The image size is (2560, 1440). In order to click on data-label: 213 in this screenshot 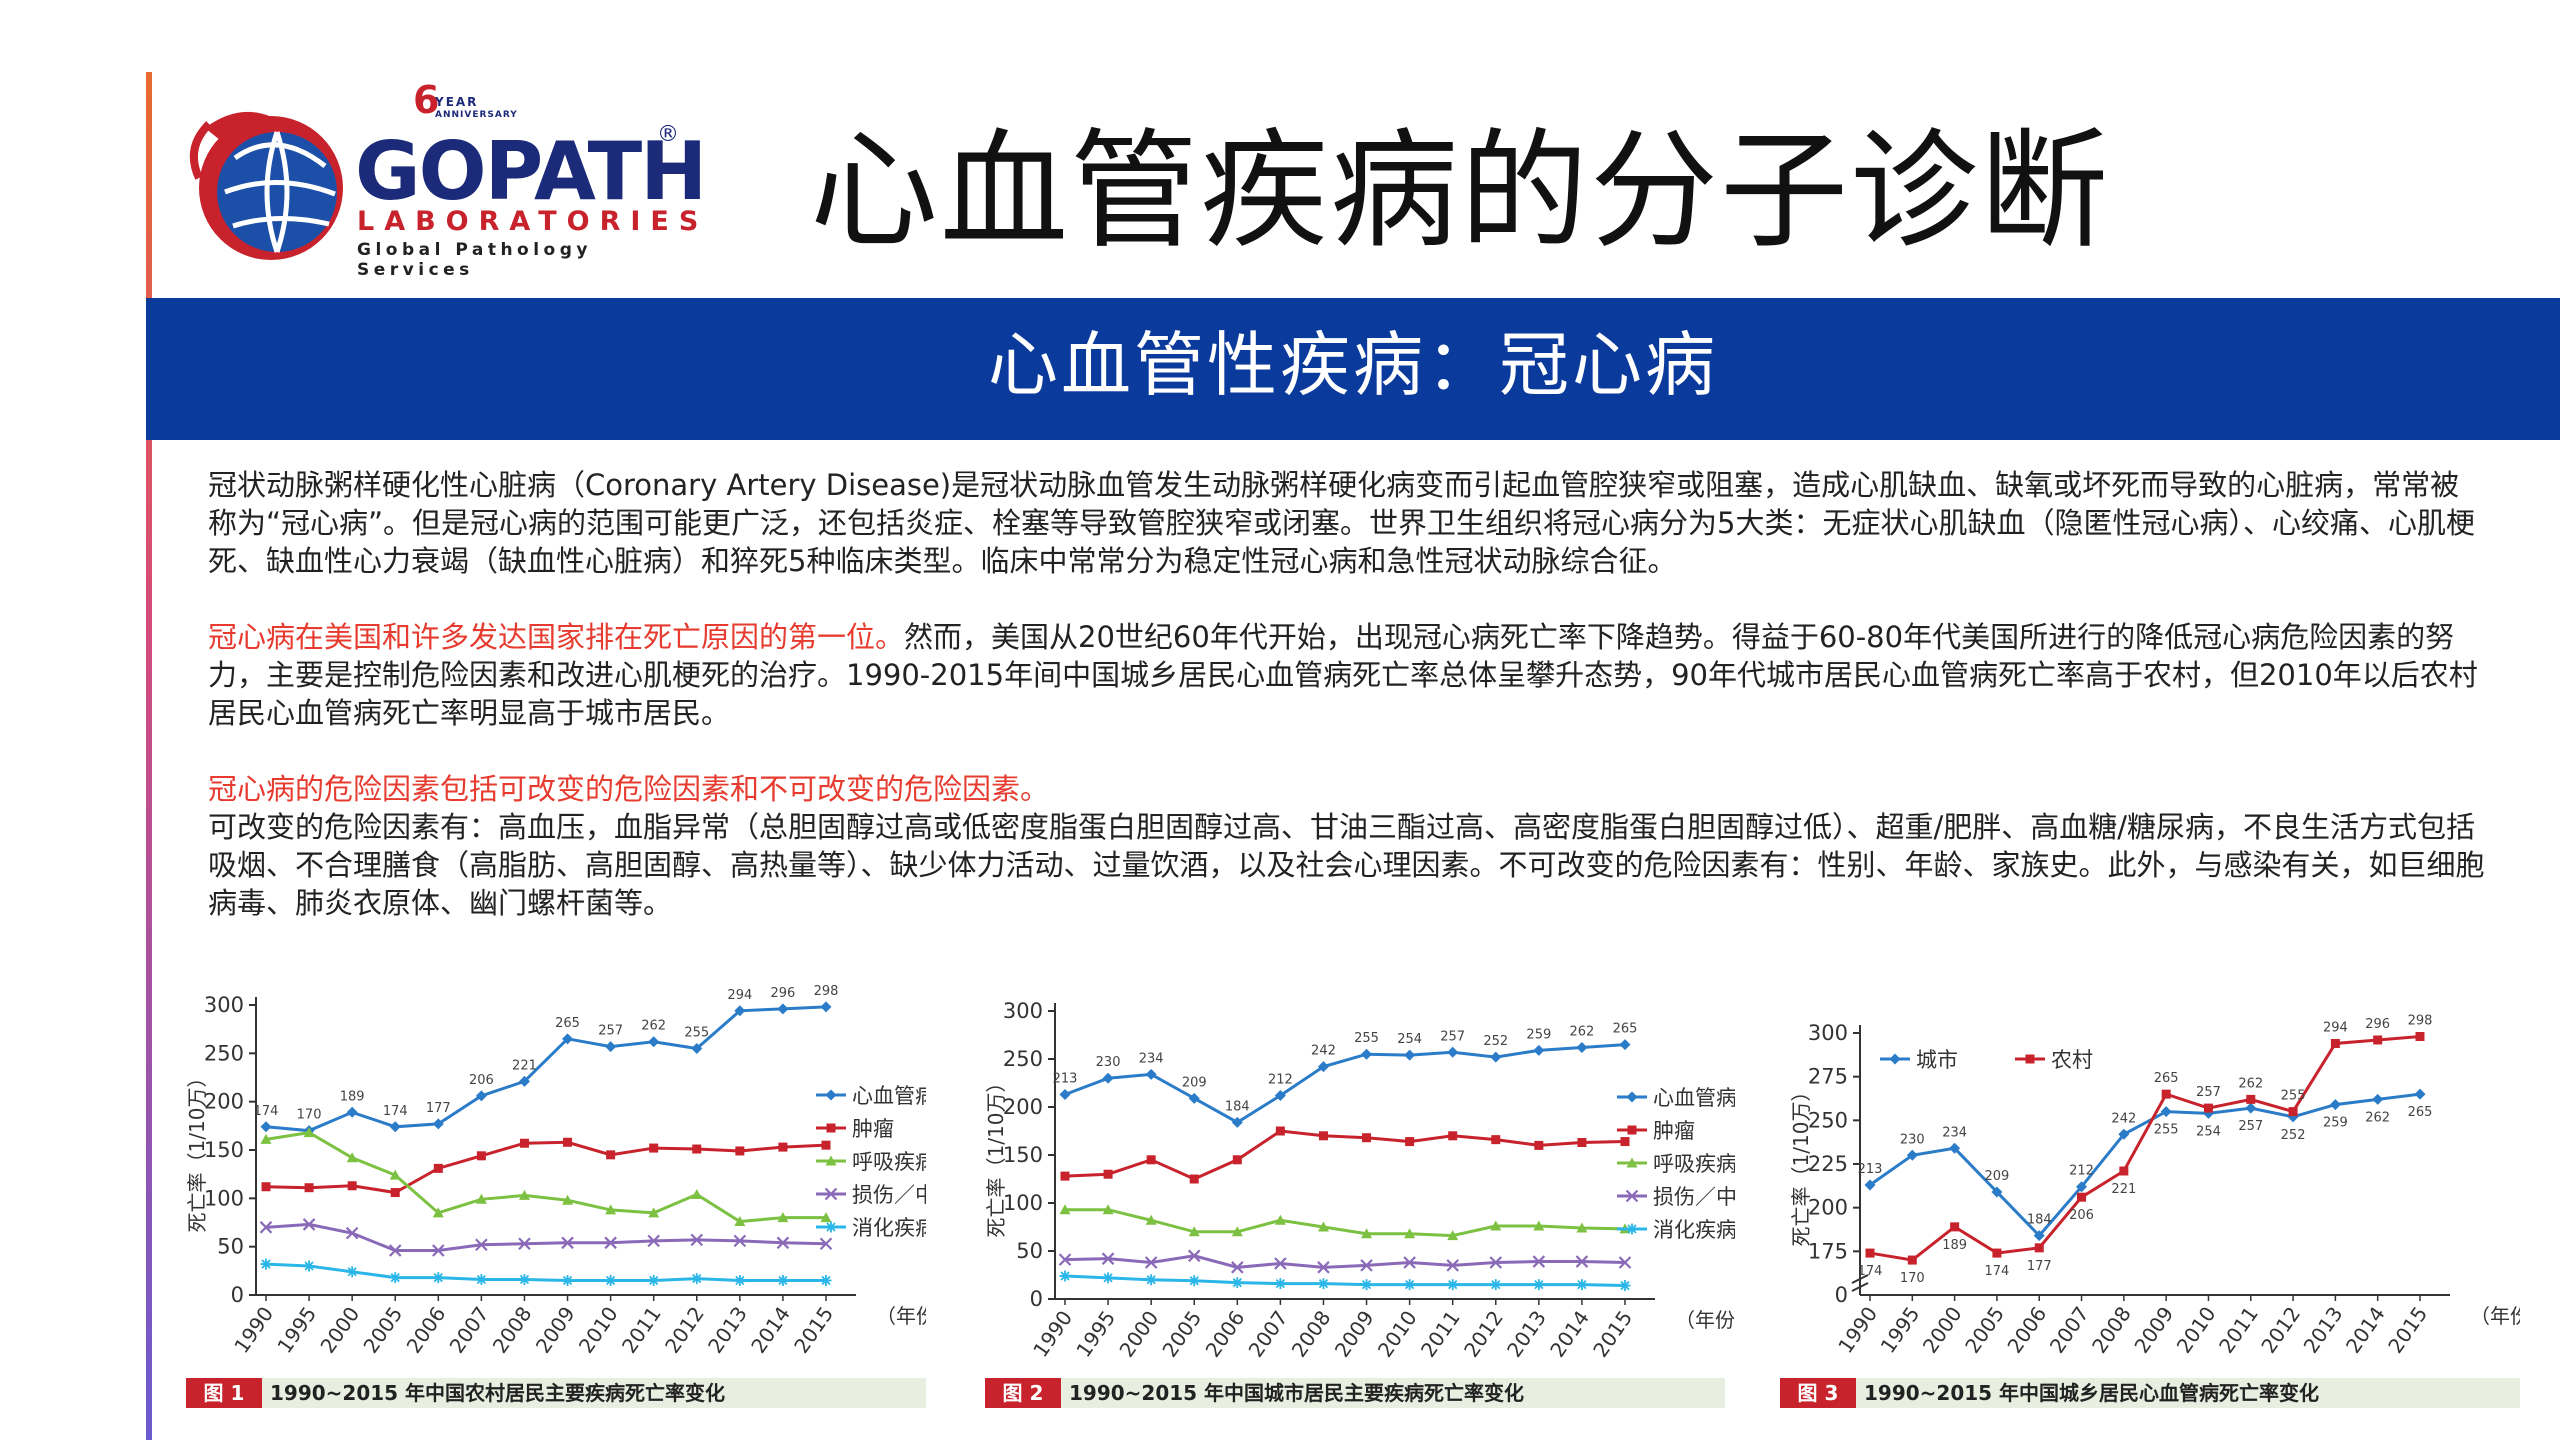, I will do `click(1065, 1079)`.